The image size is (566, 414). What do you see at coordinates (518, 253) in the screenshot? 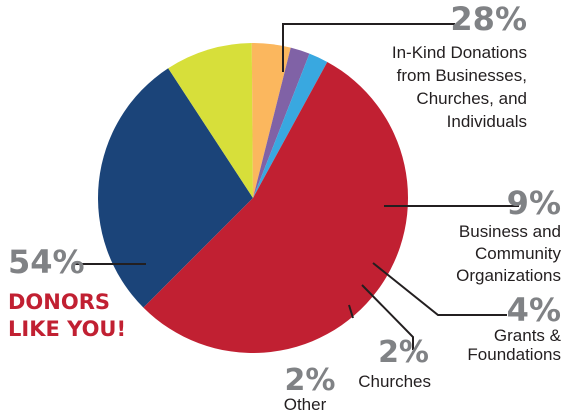
I see `business-label-line-2: Community` at bounding box center [518, 253].